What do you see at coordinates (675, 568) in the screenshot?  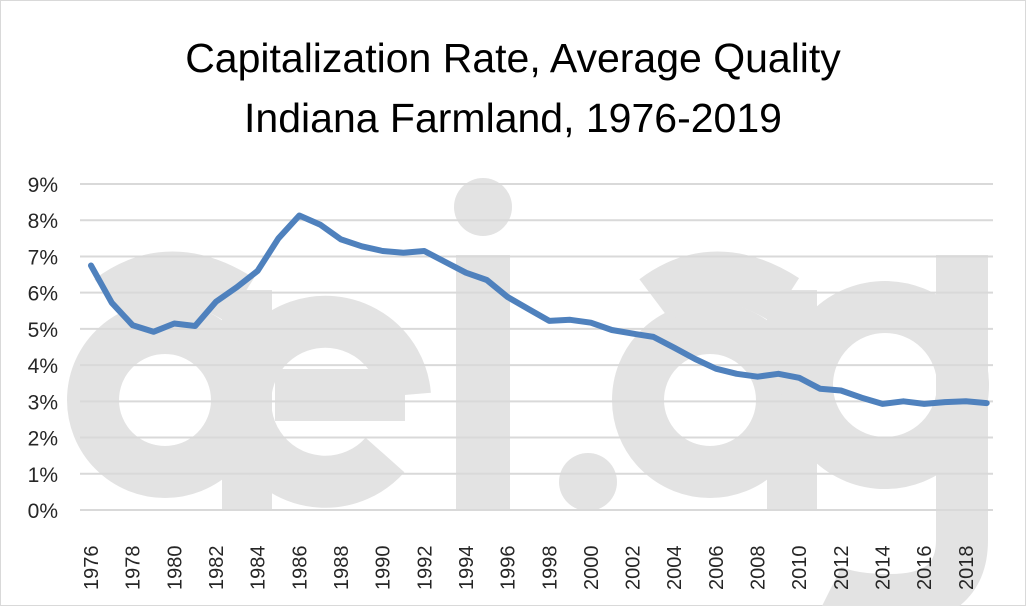 I see `x-tick-label: 2004` at bounding box center [675, 568].